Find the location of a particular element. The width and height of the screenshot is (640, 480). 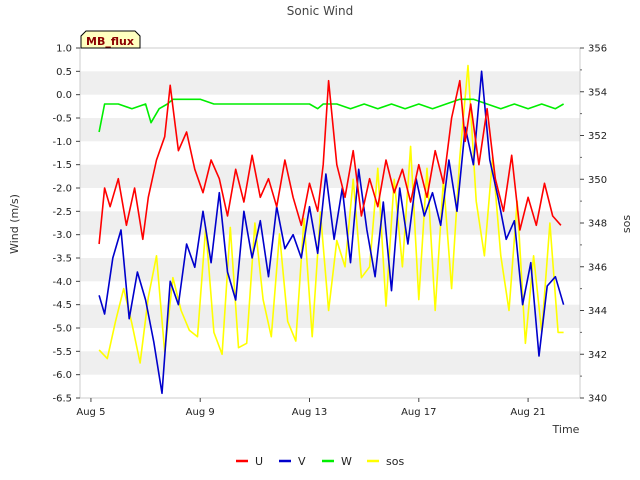

y2-tick-label: 356 is located at coordinates (597, 49).